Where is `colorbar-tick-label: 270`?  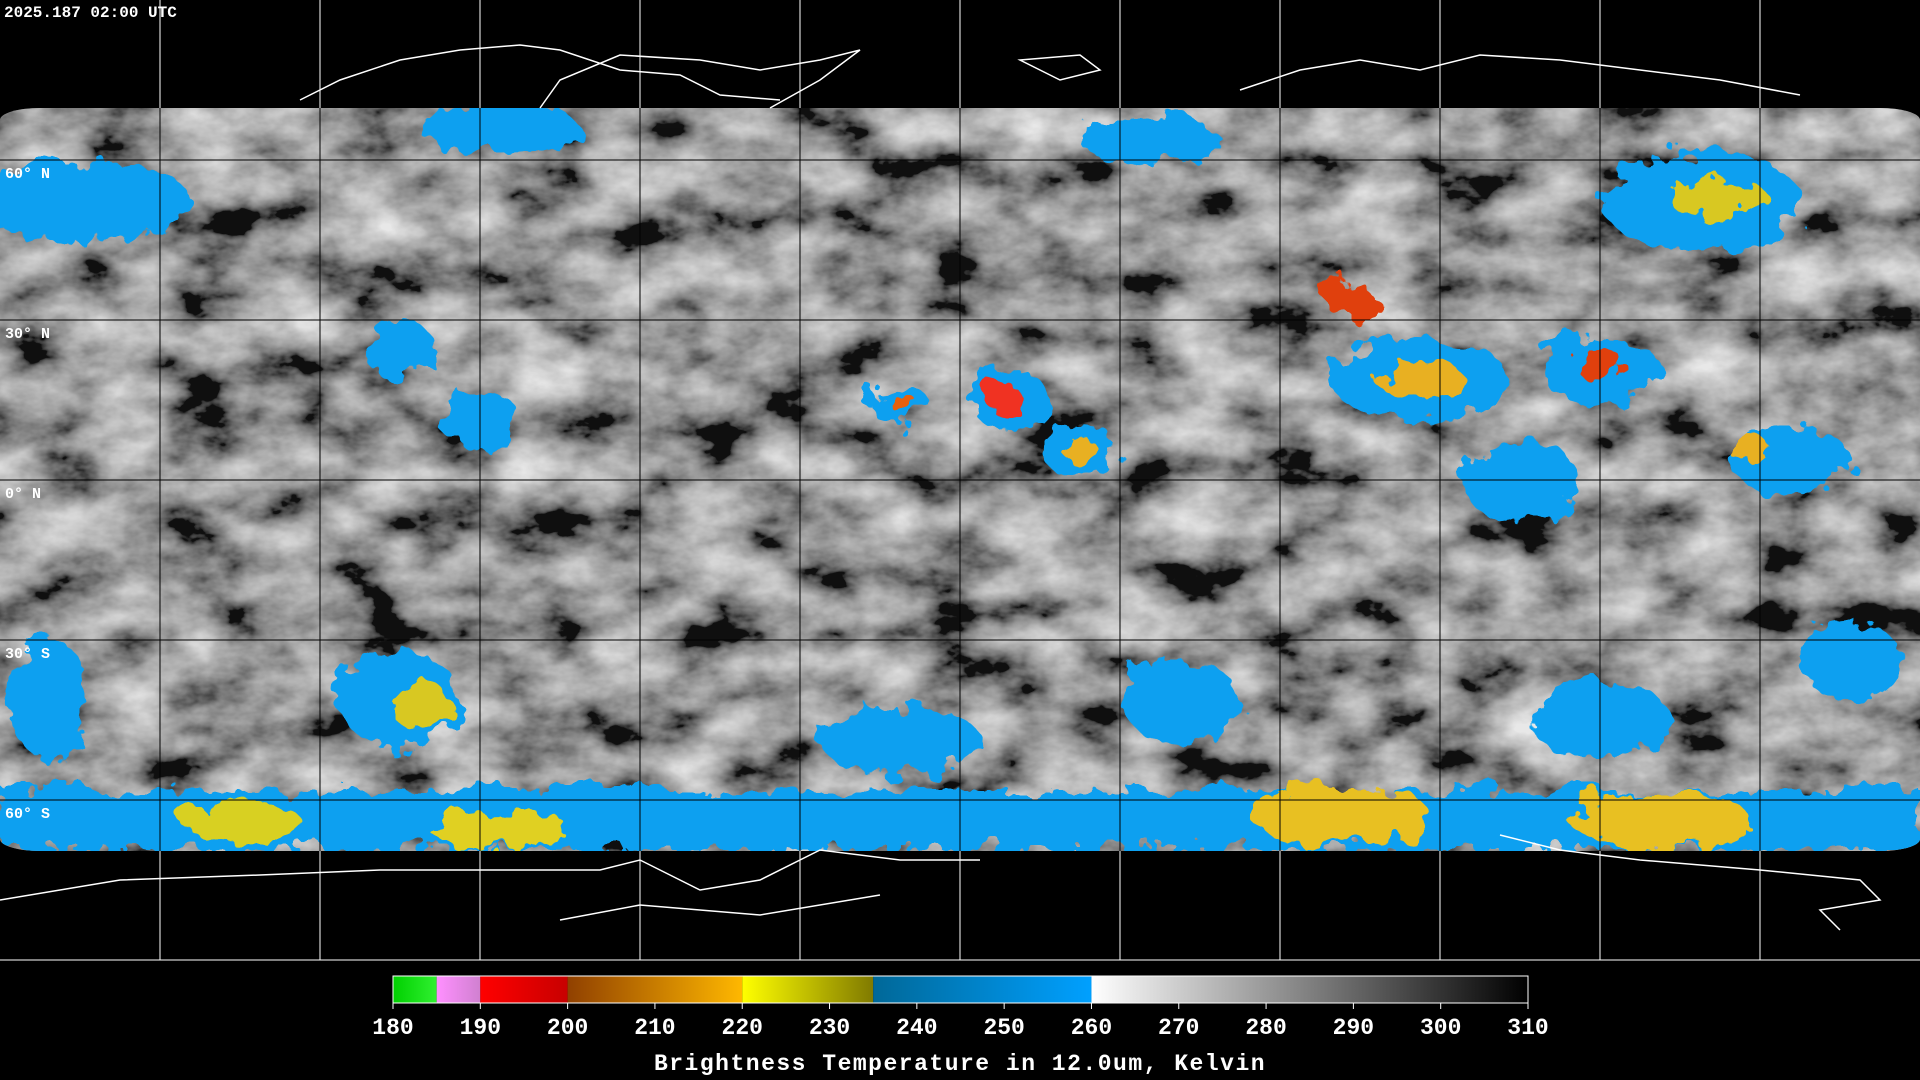 colorbar-tick-label: 270 is located at coordinates (1178, 1028).